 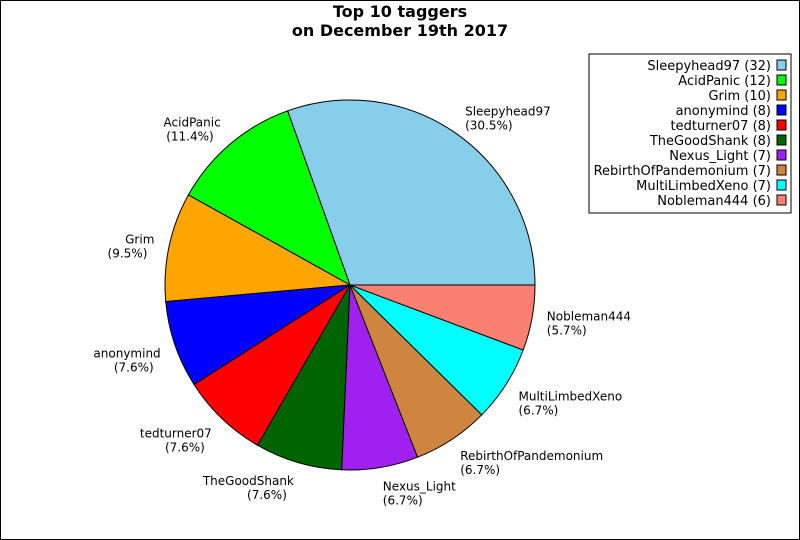 What do you see at coordinates (403, 500) in the screenshot?
I see `slice-percent-nexus-light: (6.7%)` at bounding box center [403, 500].